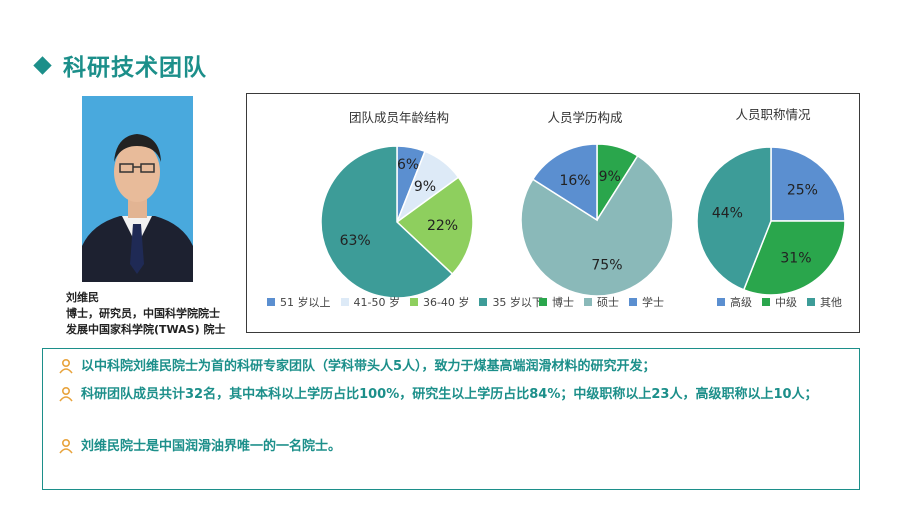 The image size is (900, 510). I want to click on legend-item: 博士, so click(556, 302).